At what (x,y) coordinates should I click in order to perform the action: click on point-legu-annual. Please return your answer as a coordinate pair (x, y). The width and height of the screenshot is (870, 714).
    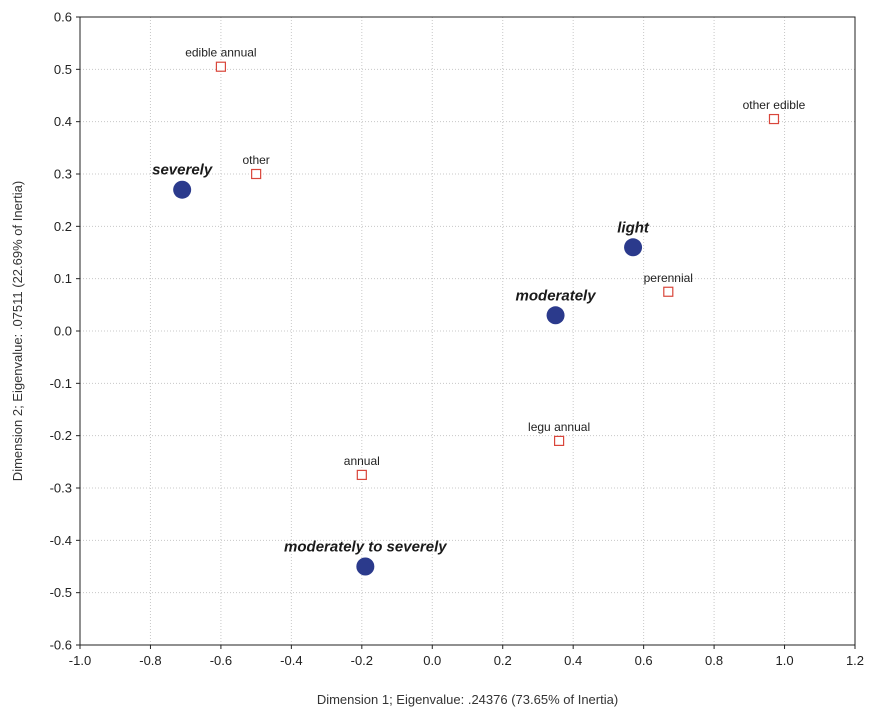
    Looking at the image, I should click on (559, 440).